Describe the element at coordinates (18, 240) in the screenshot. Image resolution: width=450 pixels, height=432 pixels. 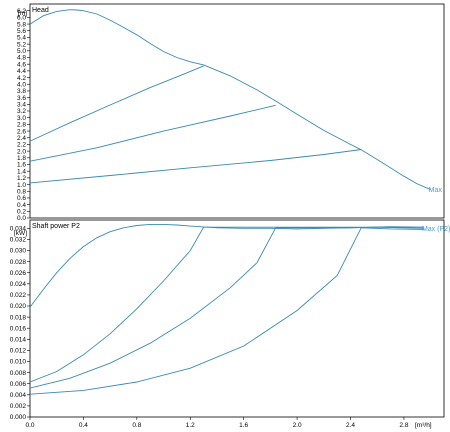
I see `y-tick-label: 0.032` at that location.